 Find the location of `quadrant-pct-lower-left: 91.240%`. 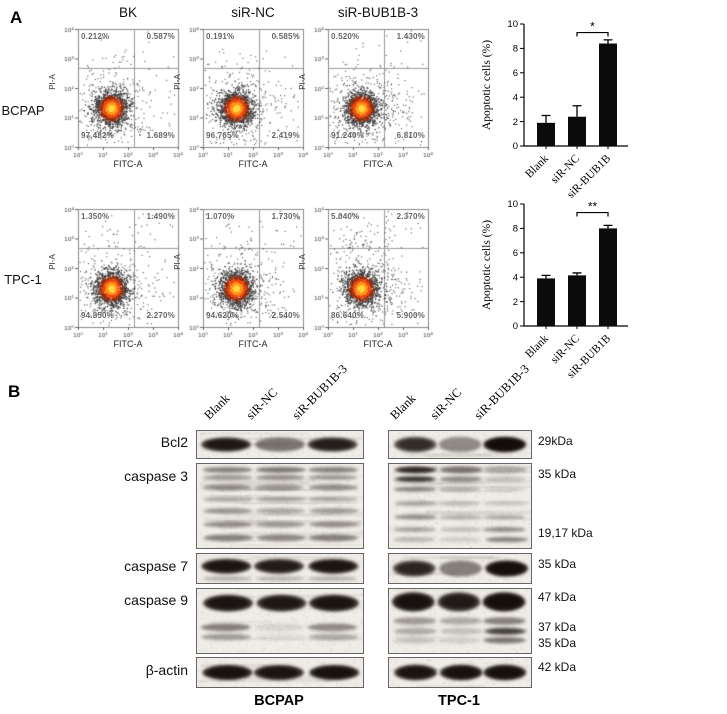

quadrant-pct-lower-left: 91.240% is located at coordinates (347, 135).